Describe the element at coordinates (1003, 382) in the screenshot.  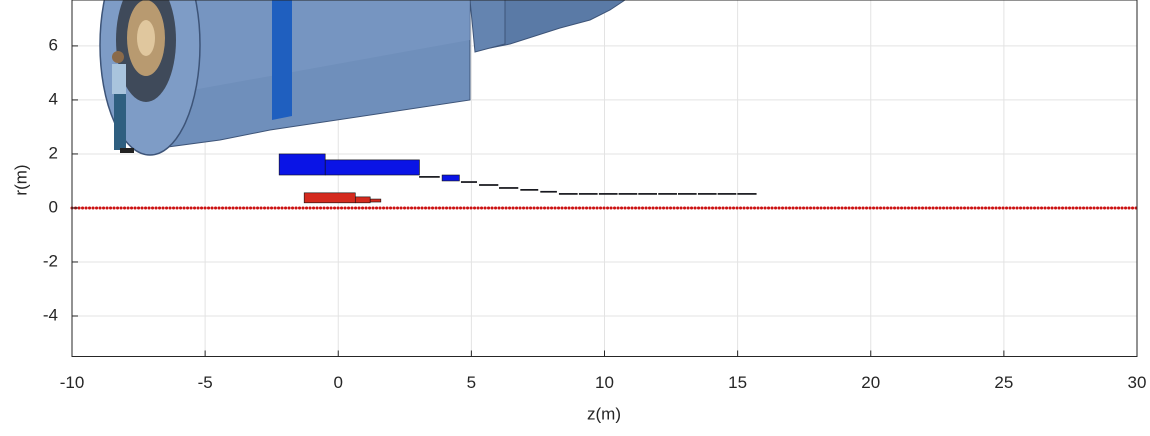
I see `x-tick-label: 25` at that location.